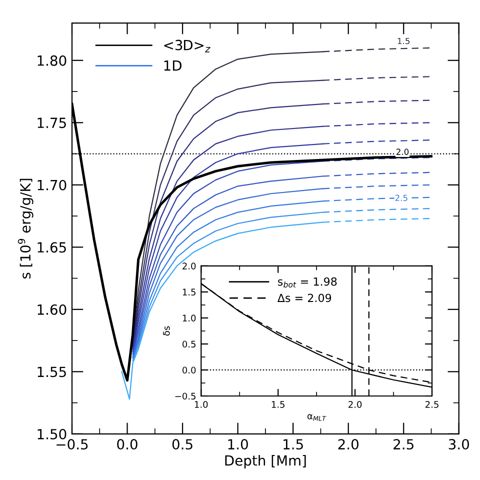 The width and height of the screenshot is (480, 480). Describe the element at coordinates (304, 298) in the screenshot. I see `legend-label: Δs = 2.09` at that location.